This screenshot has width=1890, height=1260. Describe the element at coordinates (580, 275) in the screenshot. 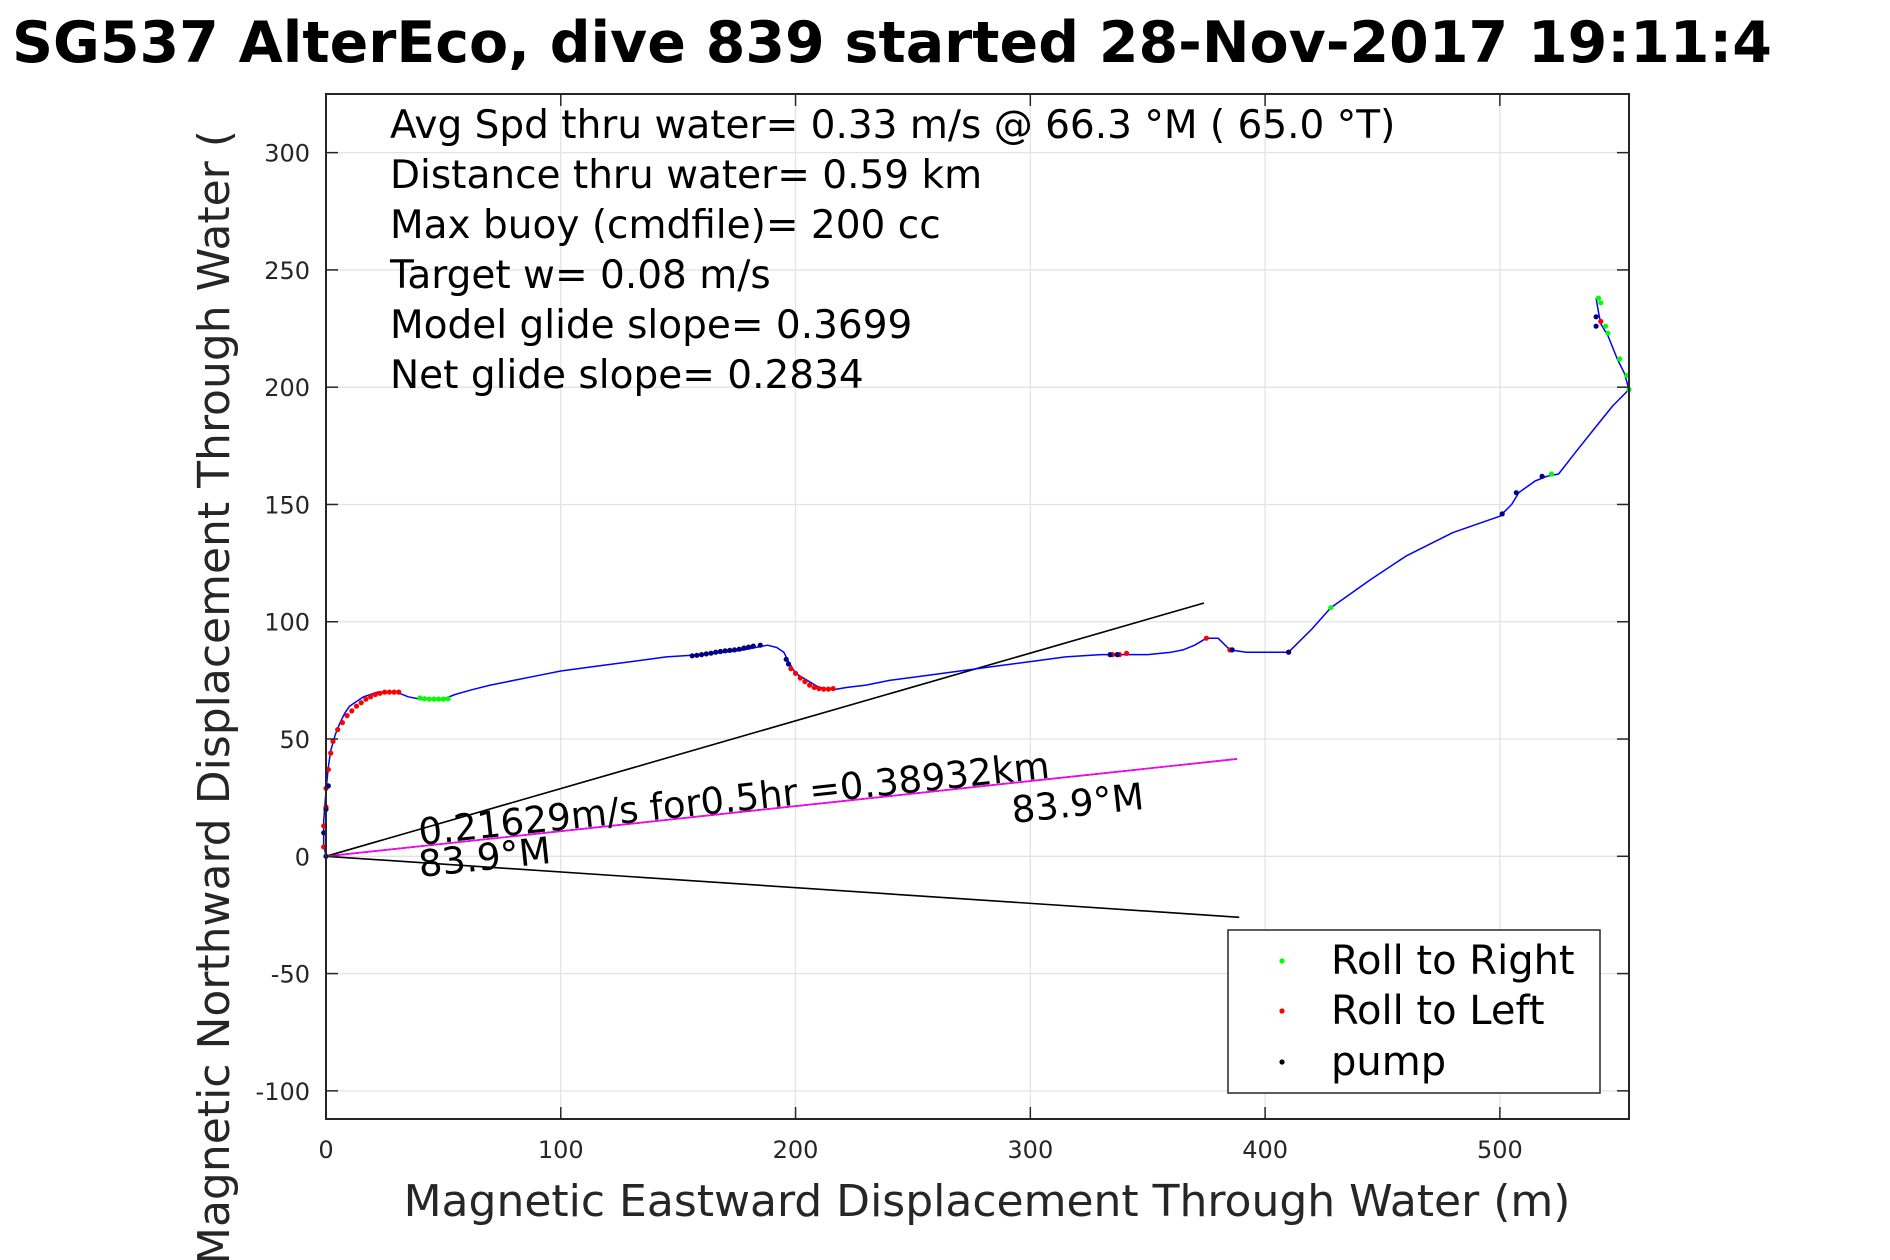

I see `info-line: Target w= 0.08 m/s` at that location.